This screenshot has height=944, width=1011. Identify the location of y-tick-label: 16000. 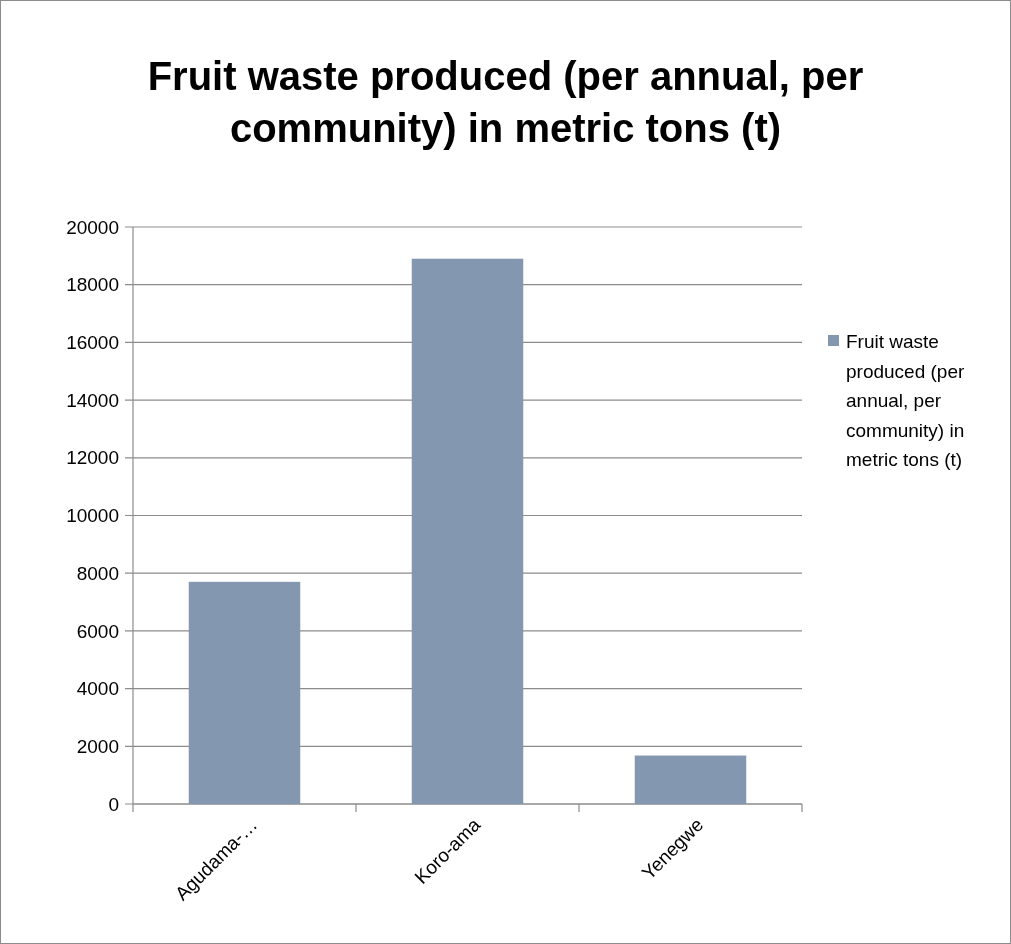
(92, 343).